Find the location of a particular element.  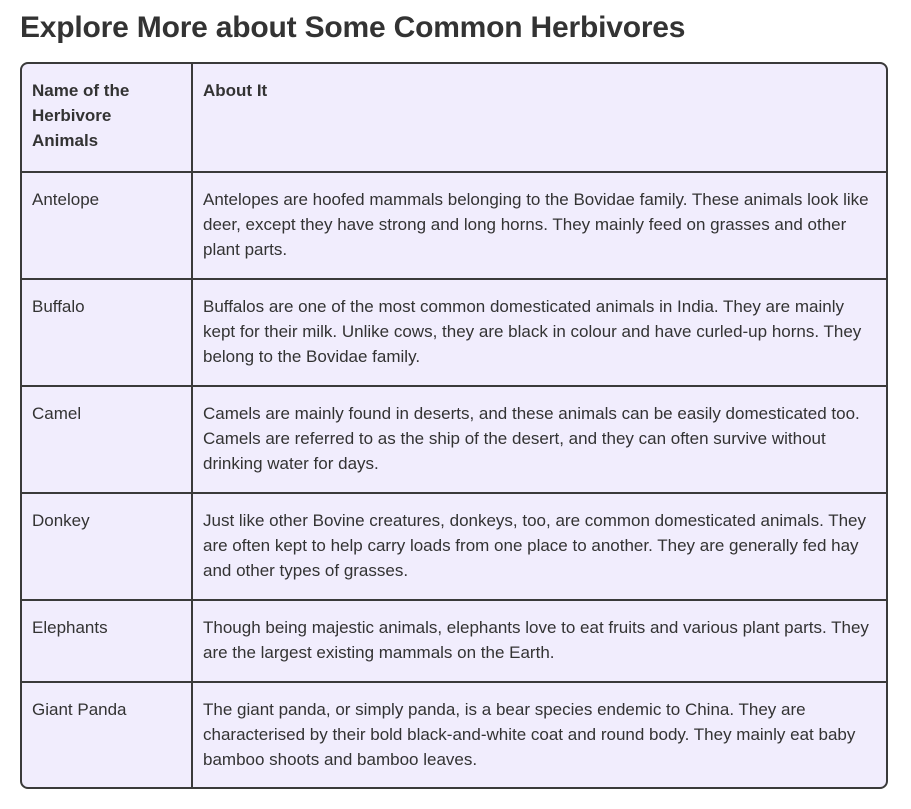

table-header-row: Name of the Herbivore Animals About It is located at coordinates (454, 118).